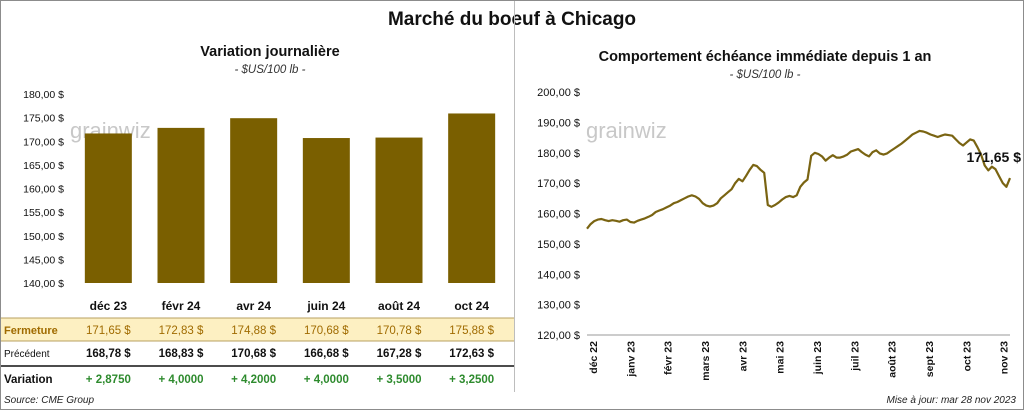  Describe the element at coordinates (558, 93) in the screenshot. I see `y-tick-label: 200,00 $` at that location.